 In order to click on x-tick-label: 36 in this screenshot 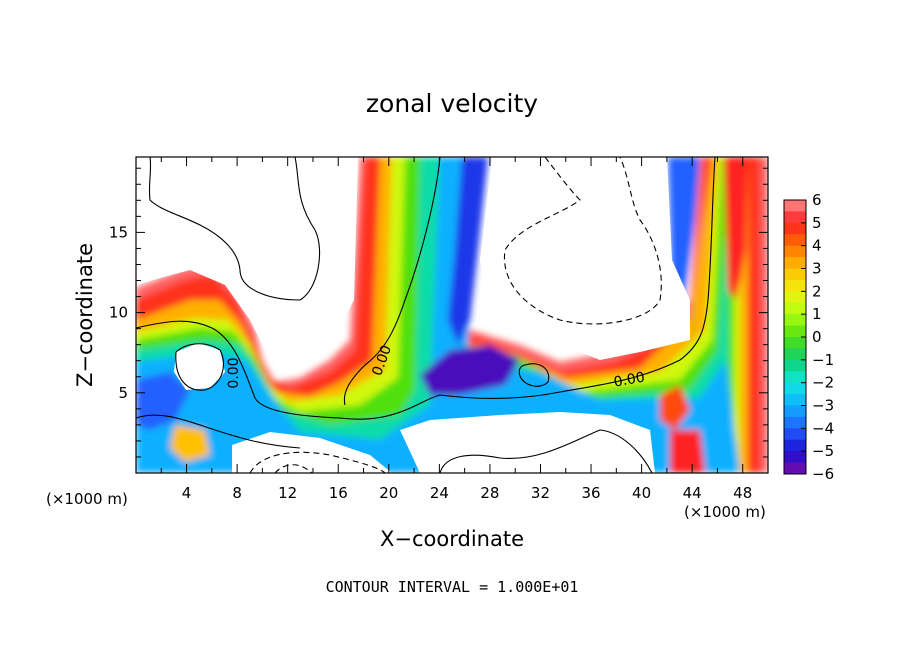, I will do `click(590, 493)`.